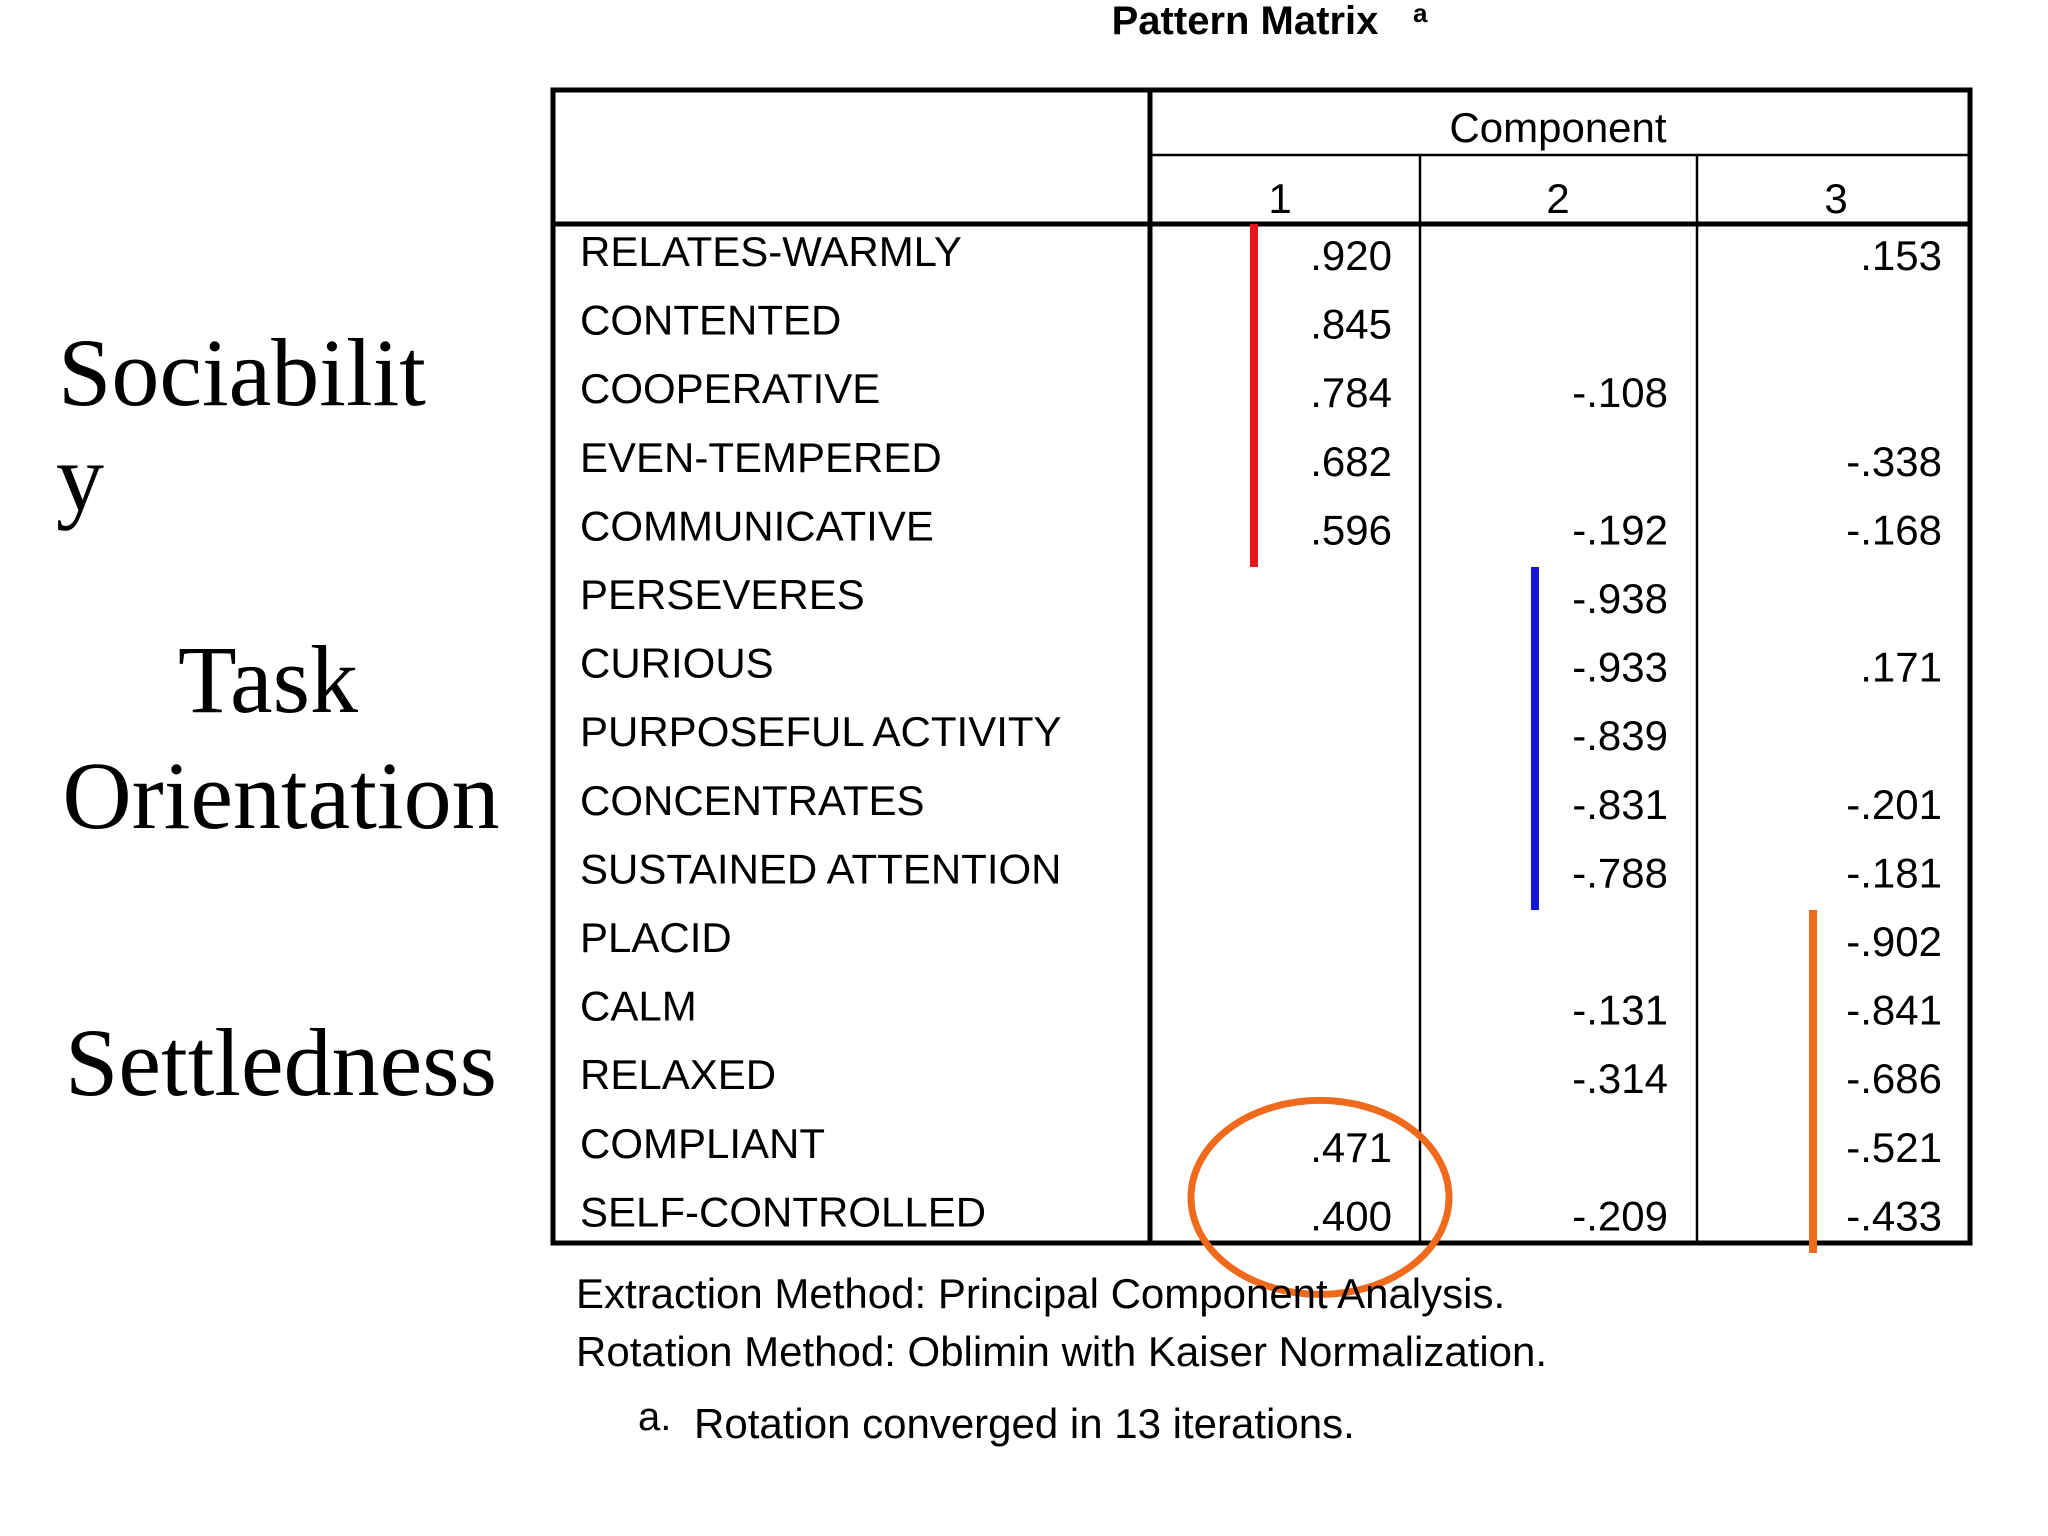 This screenshot has height=1536, width=2048. Describe the element at coordinates (1894, 1010) in the screenshot. I see `loading-cell: -.841` at that location.